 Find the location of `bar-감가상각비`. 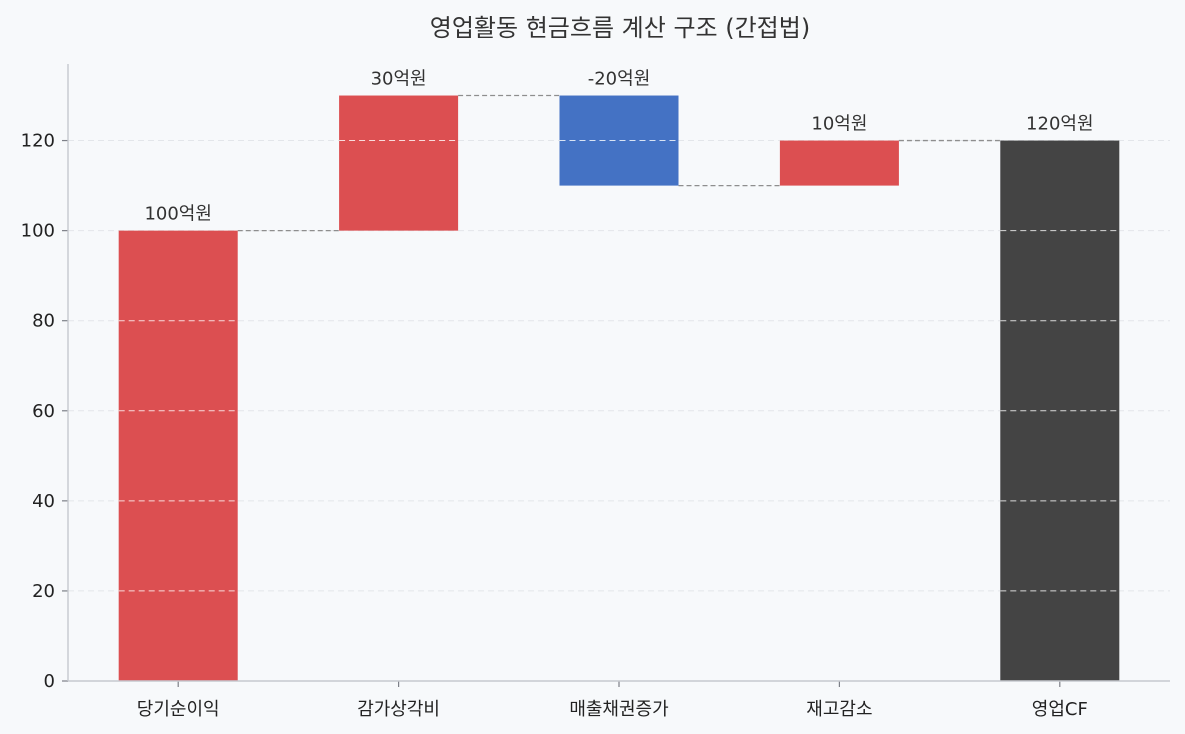

bar-감가상각비 is located at coordinates (399, 163).